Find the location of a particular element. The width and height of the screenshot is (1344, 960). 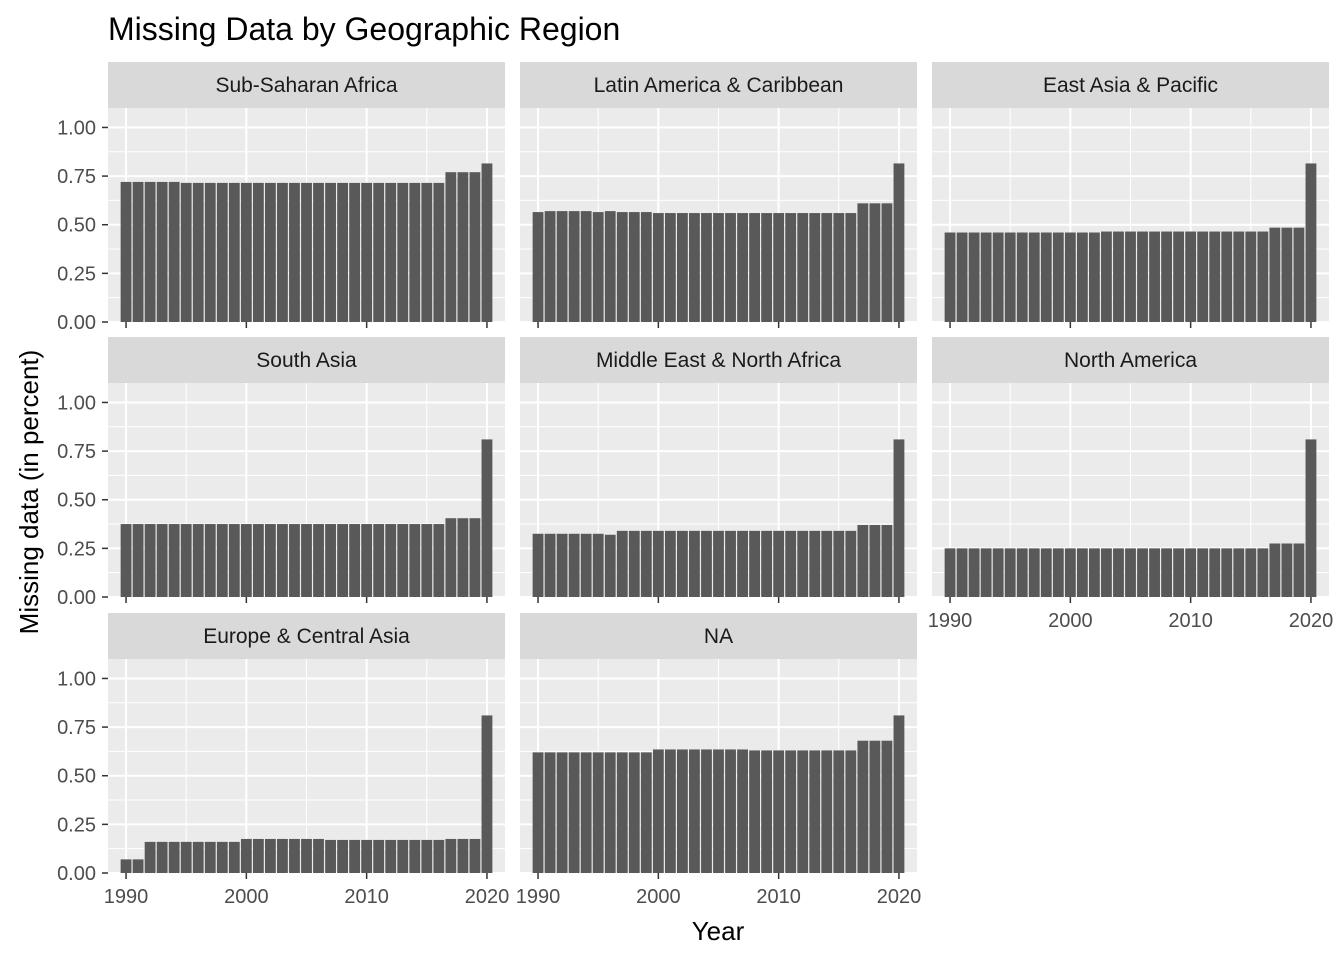

facet-east-asia-pacific: East Asia & Pacific is located at coordinates (1130, 195).